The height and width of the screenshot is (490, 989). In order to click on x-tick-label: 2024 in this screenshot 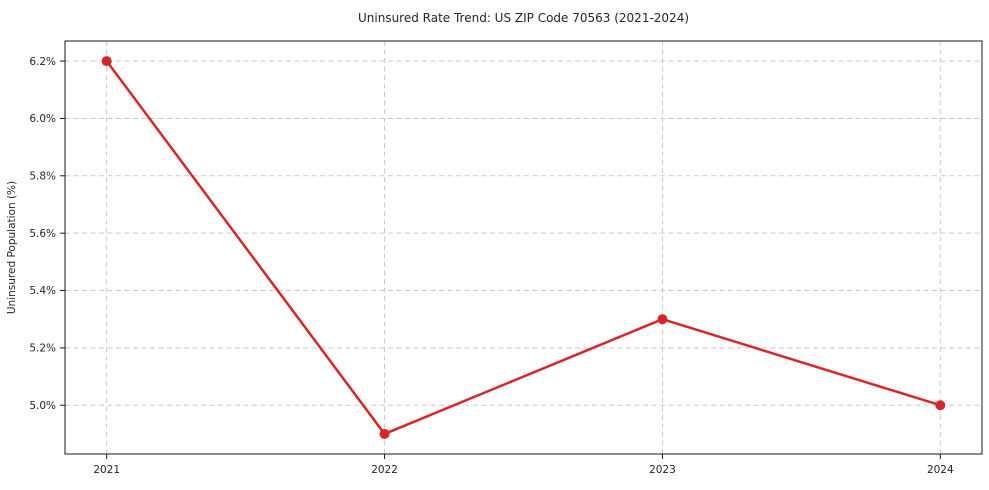, I will do `click(940, 470)`.